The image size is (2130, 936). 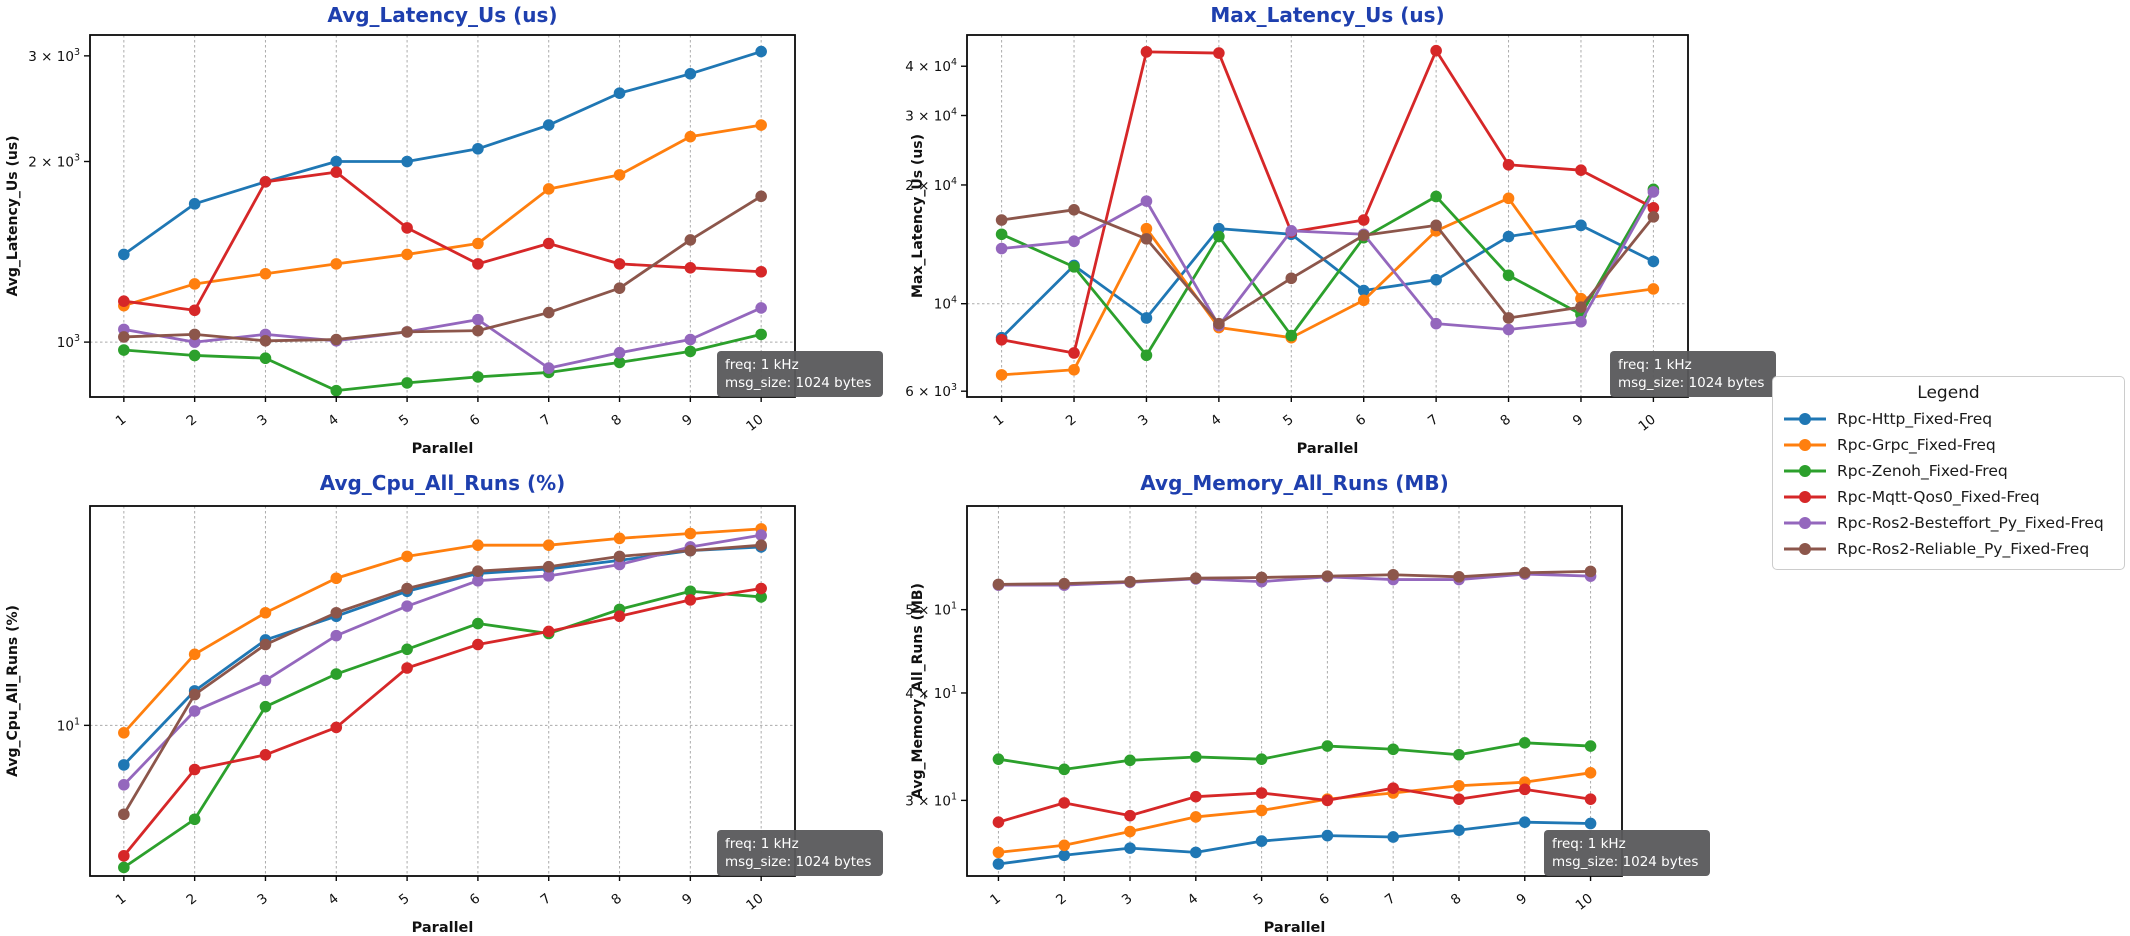 I want to click on annotation-line2: msg_size: 1024 bytes, so click(x=1691, y=383).